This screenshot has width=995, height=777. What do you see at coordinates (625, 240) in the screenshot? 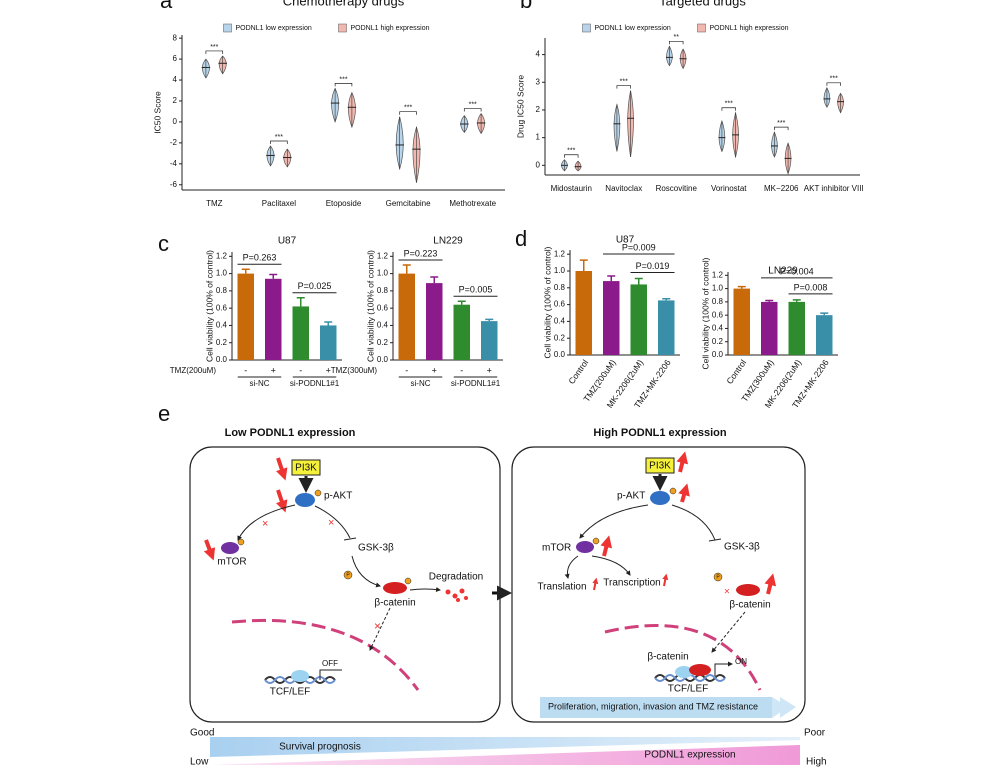
I see `chart-title: U87` at bounding box center [625, 240].